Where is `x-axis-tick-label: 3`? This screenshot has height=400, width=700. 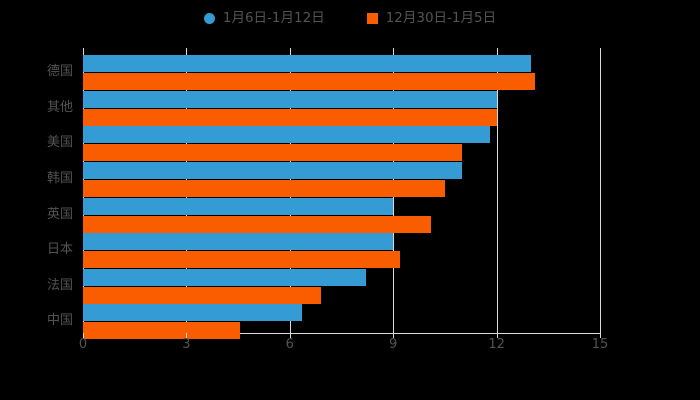 x-axis-tick-label: 3 is located at coordinates (186, 344).